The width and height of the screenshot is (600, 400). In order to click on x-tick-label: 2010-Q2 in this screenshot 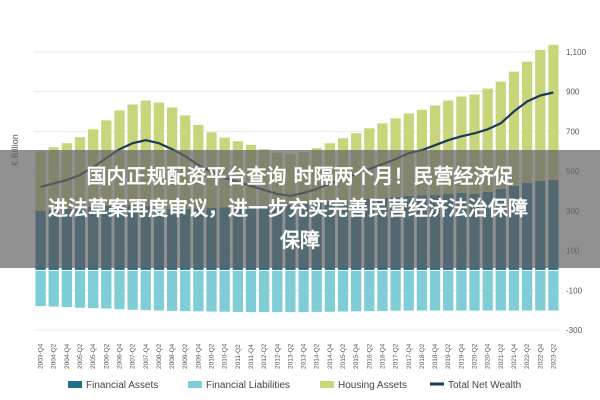, I will do `click(212, 356)`.